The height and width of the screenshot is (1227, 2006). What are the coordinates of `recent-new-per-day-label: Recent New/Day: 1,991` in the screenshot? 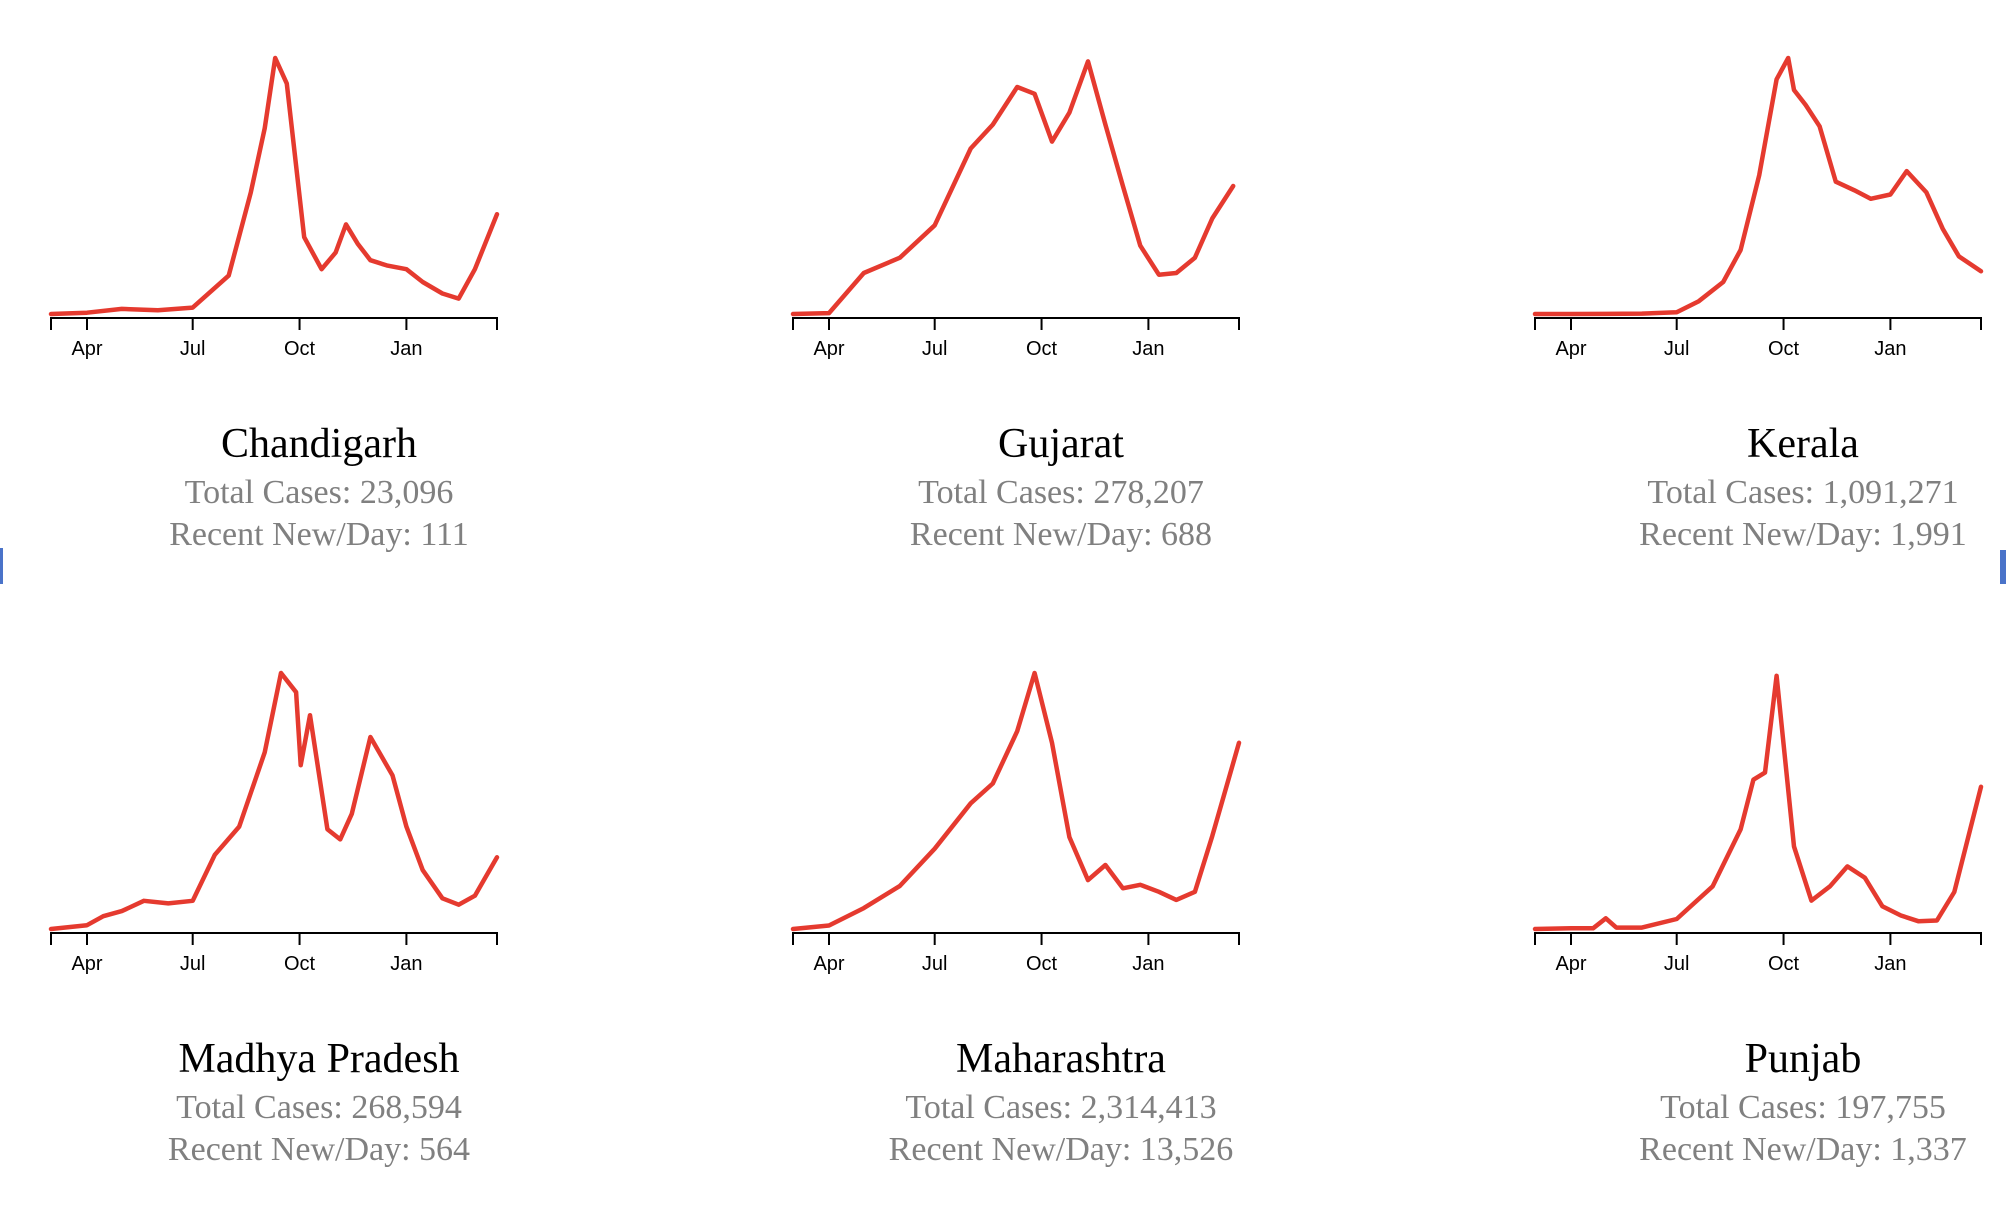 It's located at (1803, 534).